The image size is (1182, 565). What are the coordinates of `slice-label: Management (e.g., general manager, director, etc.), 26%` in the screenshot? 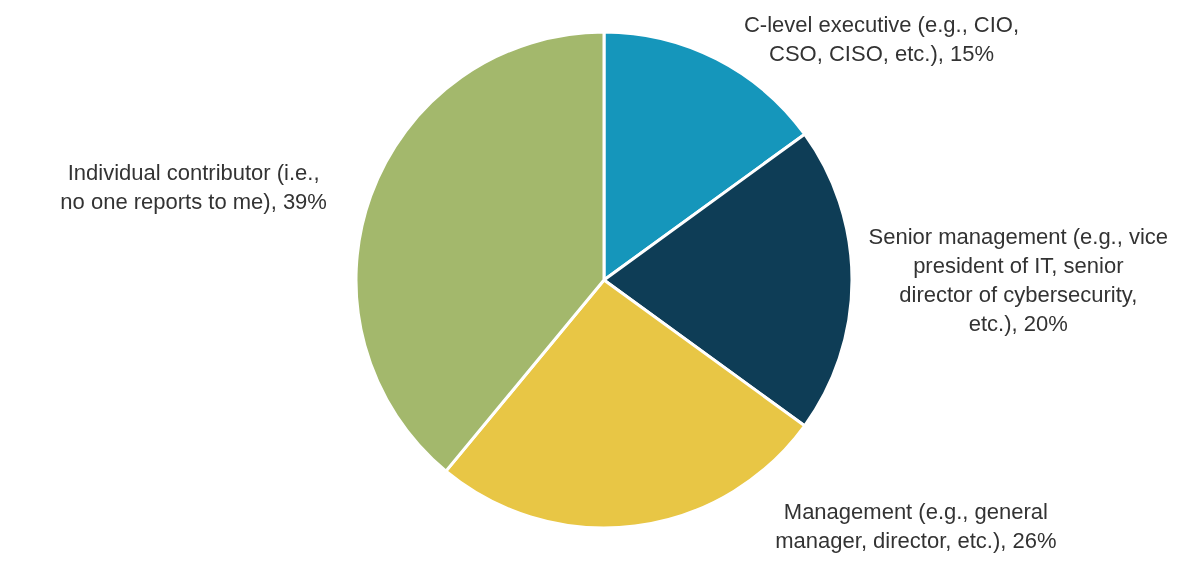 It's located at (916, 525).